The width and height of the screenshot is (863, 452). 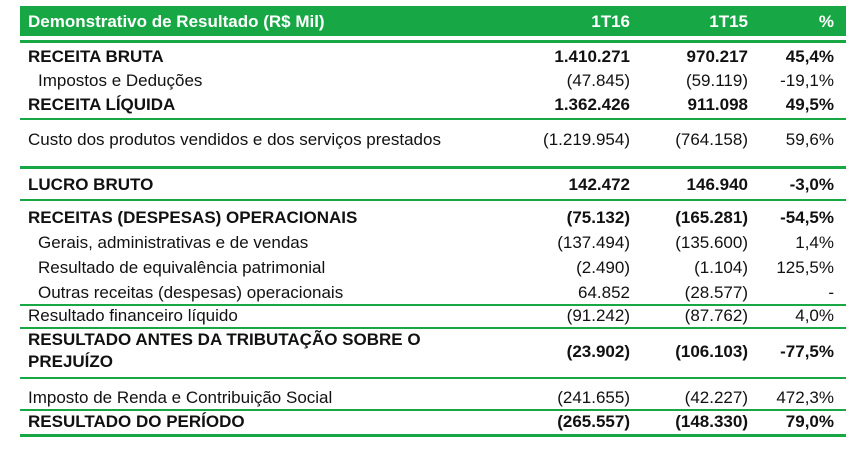 I want to click on value-percent: 79,0%, so click(x=809, y=421).